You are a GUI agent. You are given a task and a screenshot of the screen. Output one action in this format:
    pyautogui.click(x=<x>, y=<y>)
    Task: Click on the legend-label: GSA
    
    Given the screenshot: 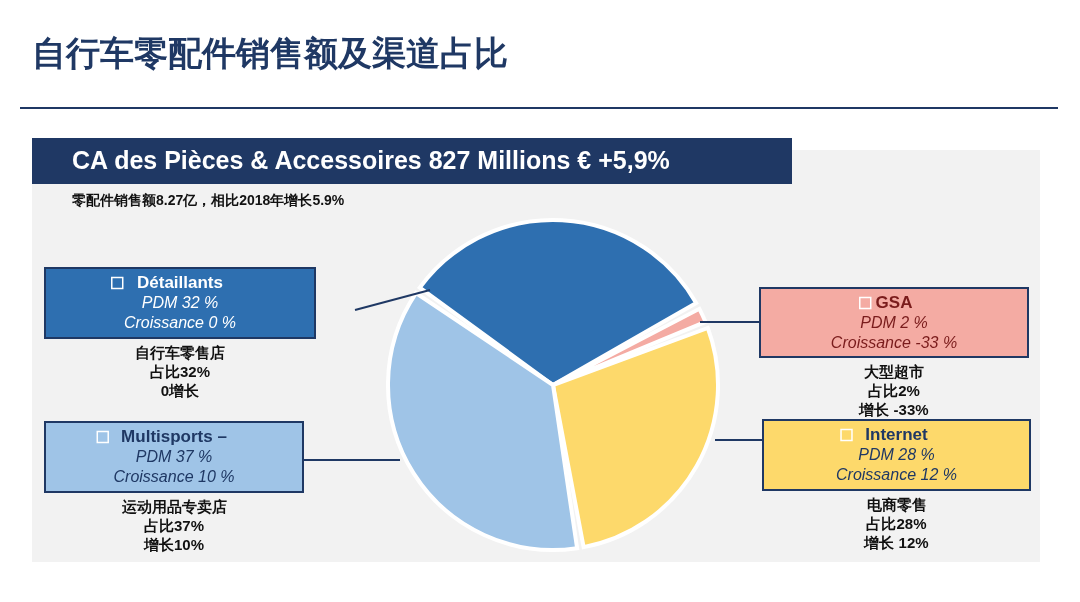 What is the action you would take?
    pyautogui.click(x=894, y=302)
    